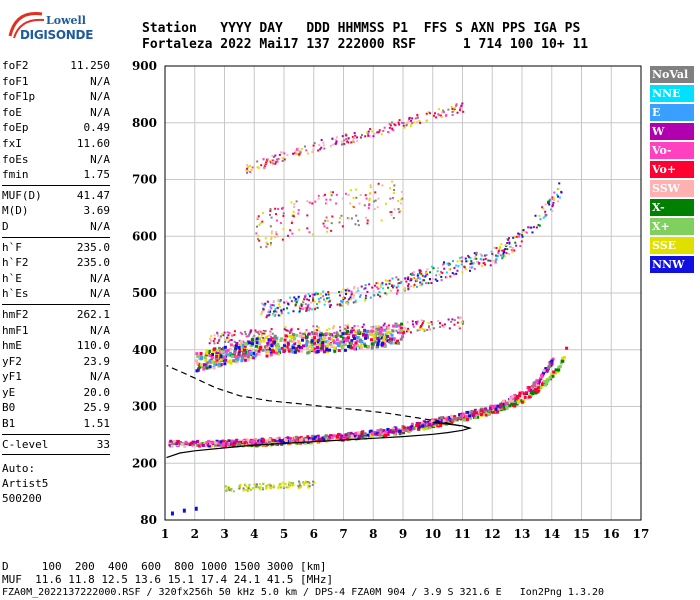 Image resolution: width=700 pixels, height=600 pixels. Describe the element at coordinates (100, 377) in the screenshot. I see `param-value: N/A` at that location.